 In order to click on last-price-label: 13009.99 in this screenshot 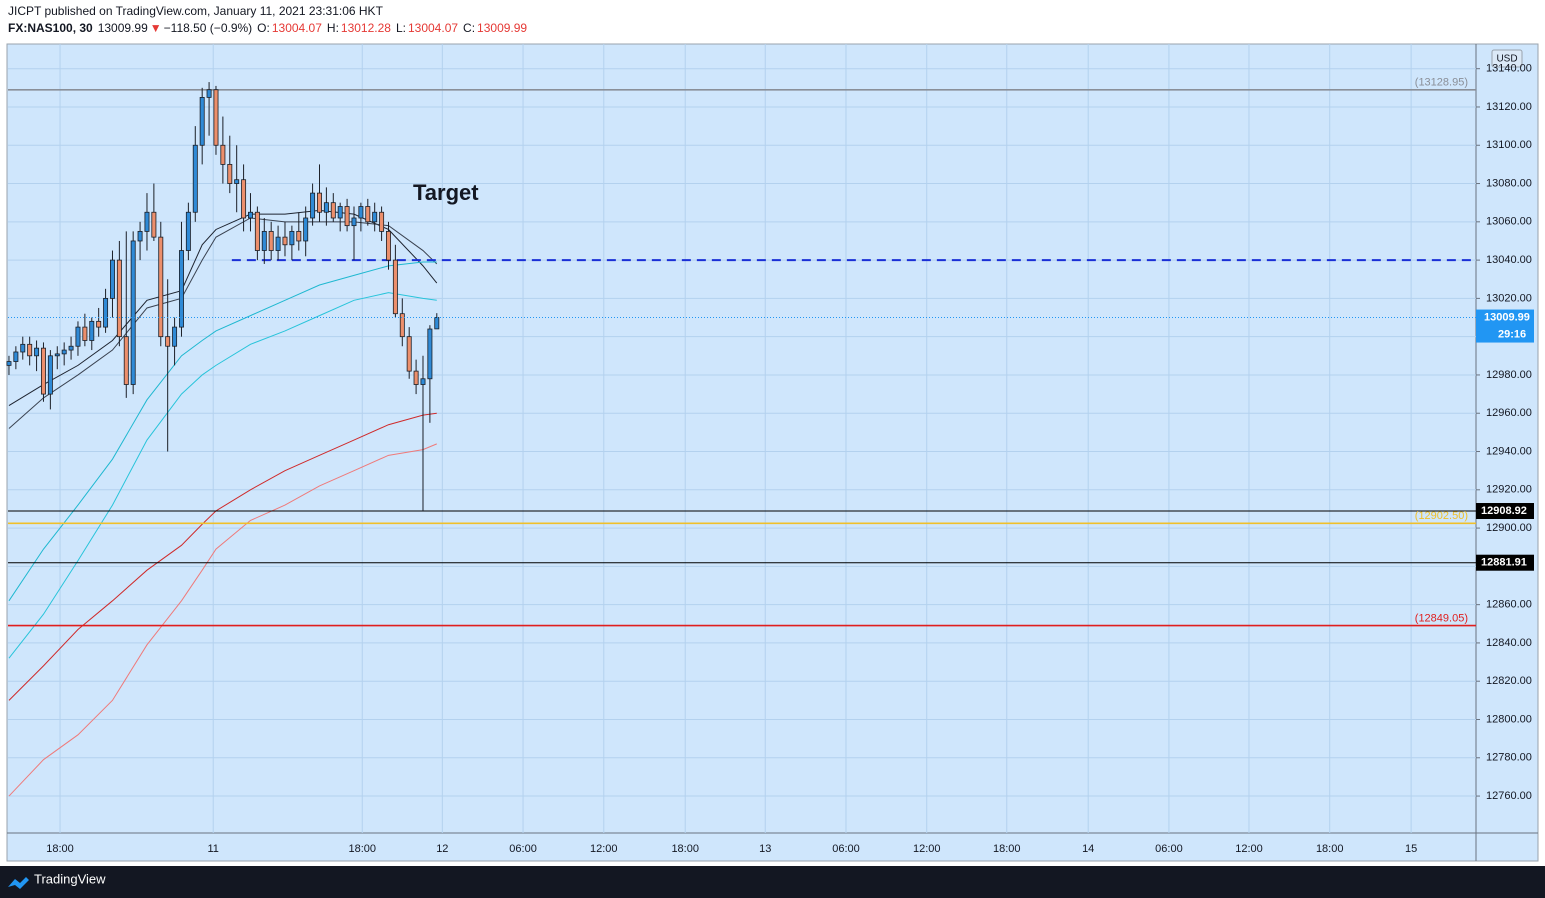, I will do `click(1507, 317)`.